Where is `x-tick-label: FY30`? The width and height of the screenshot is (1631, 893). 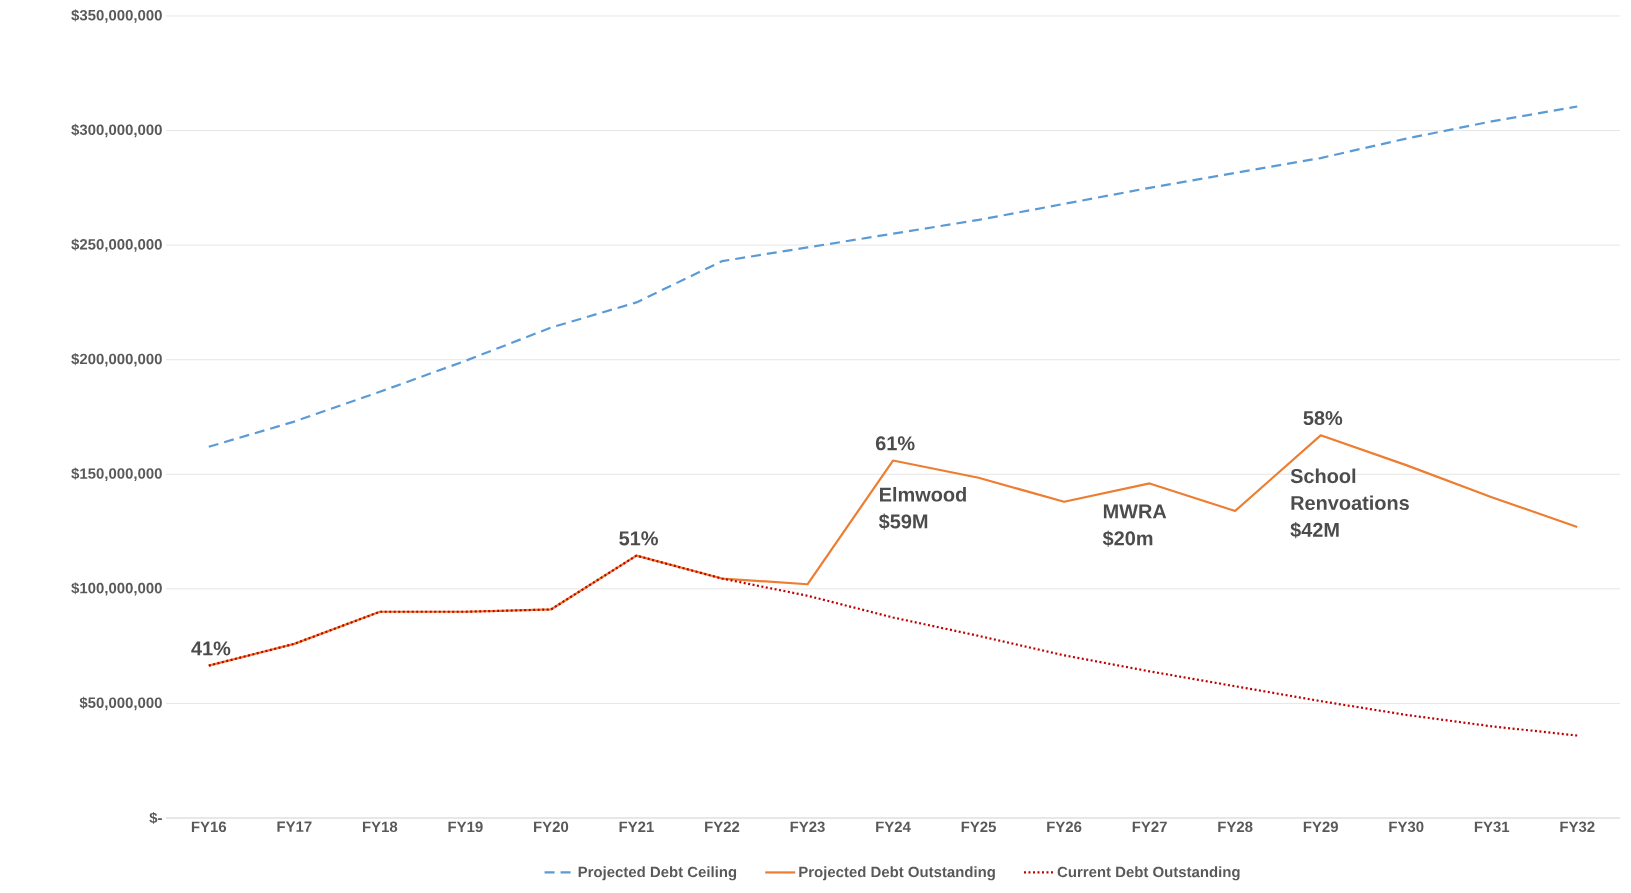
x-tick-label: FY30 is located at coordinates (1406, 827).